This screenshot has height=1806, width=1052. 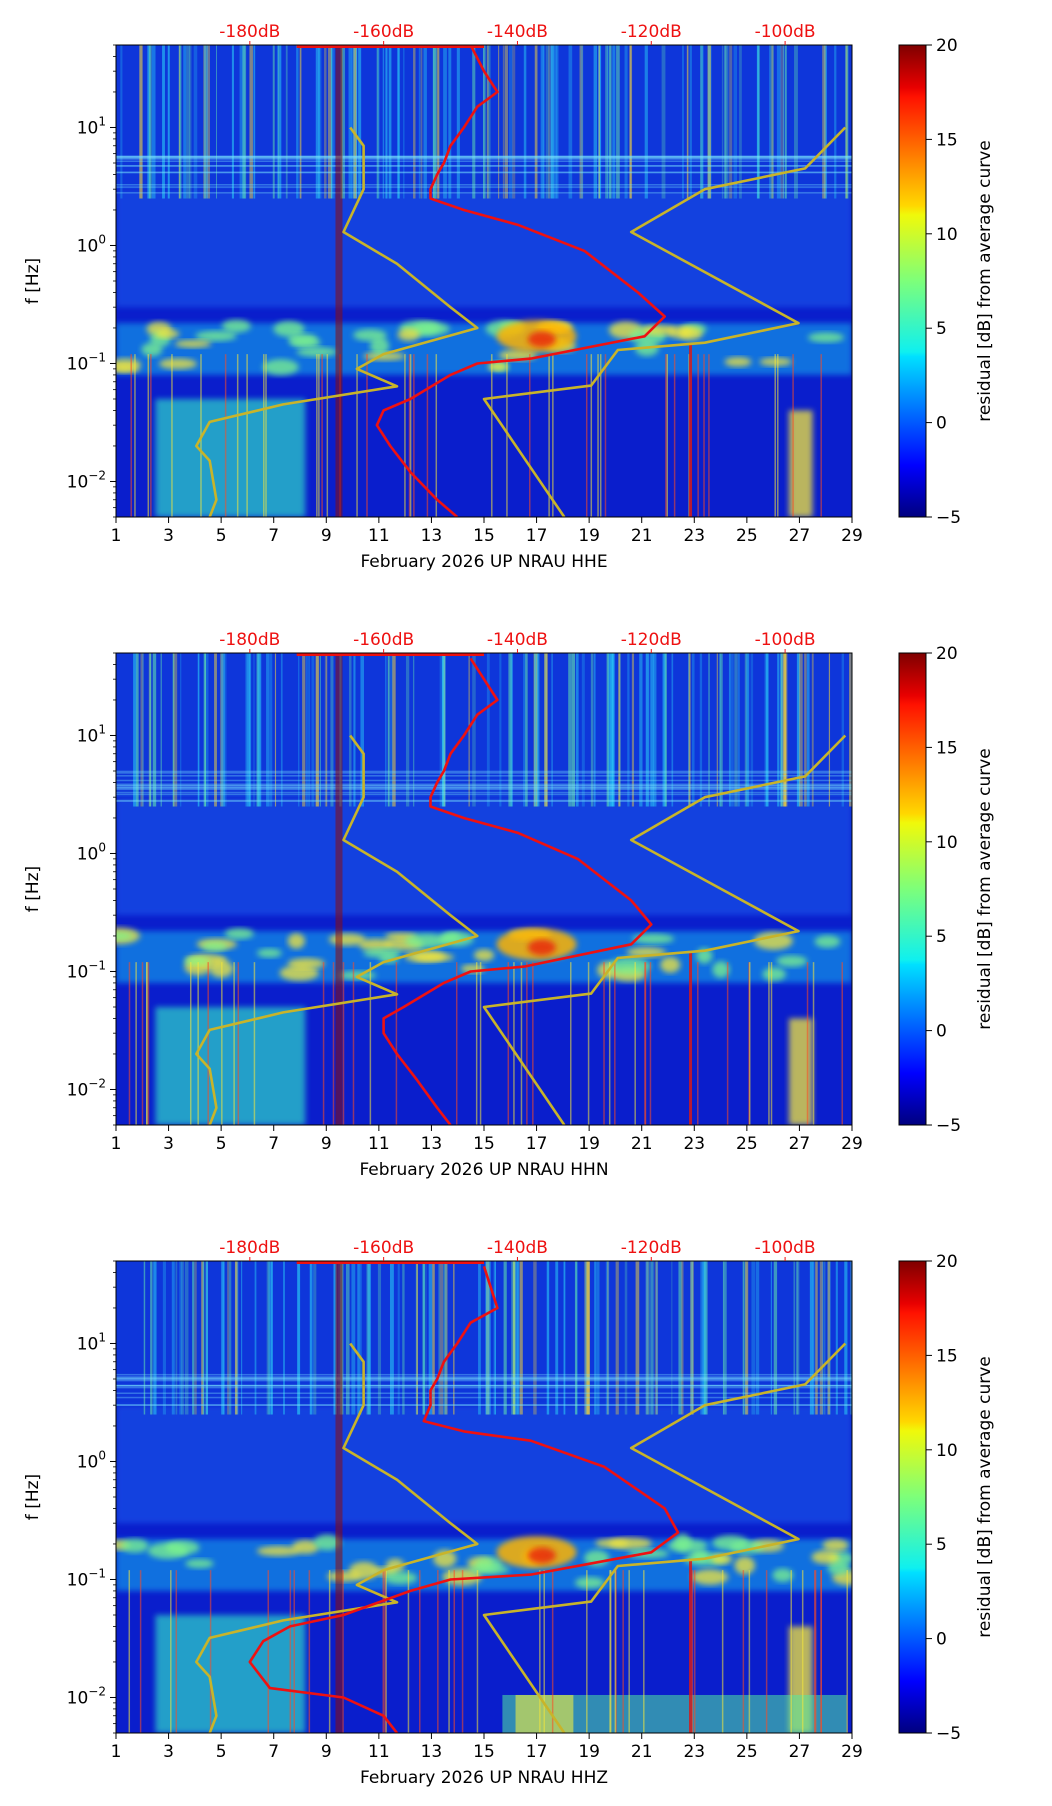 What do you see at coordinates (642, 1752) in the screenshot?
I see `x-tick-label: 21` at bounding box center [642, 1752].